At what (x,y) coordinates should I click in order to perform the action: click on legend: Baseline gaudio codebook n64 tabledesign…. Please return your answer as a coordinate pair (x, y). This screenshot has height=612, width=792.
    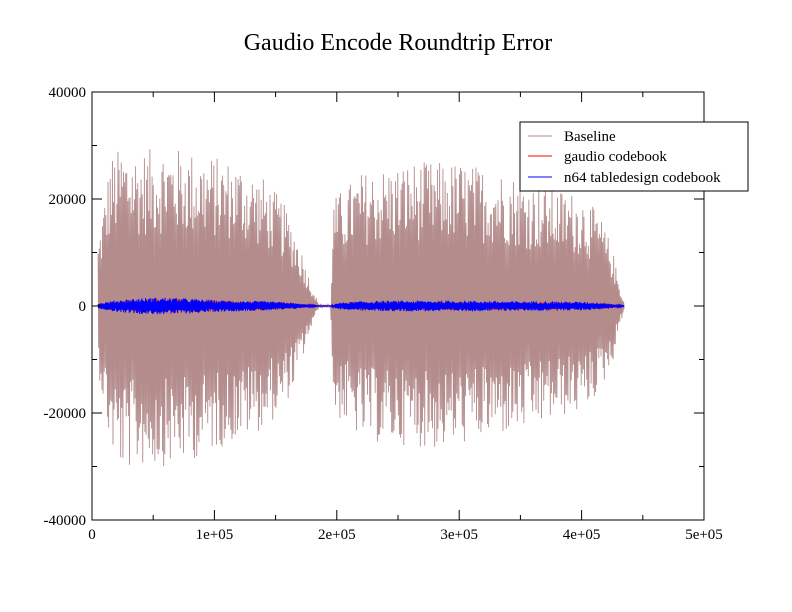
    Looking at the image, I should click on (634, 156).